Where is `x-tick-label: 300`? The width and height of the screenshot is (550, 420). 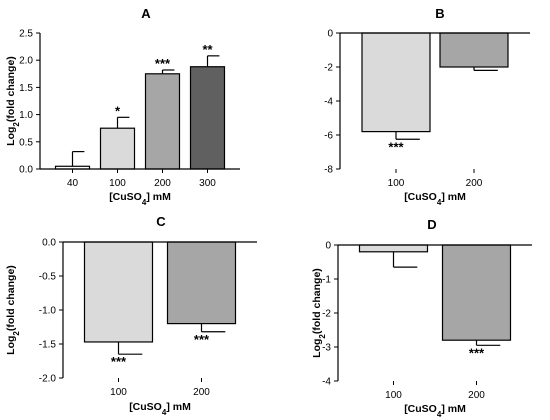
x-tick-label: 300 is located at coordinates (207, 183).